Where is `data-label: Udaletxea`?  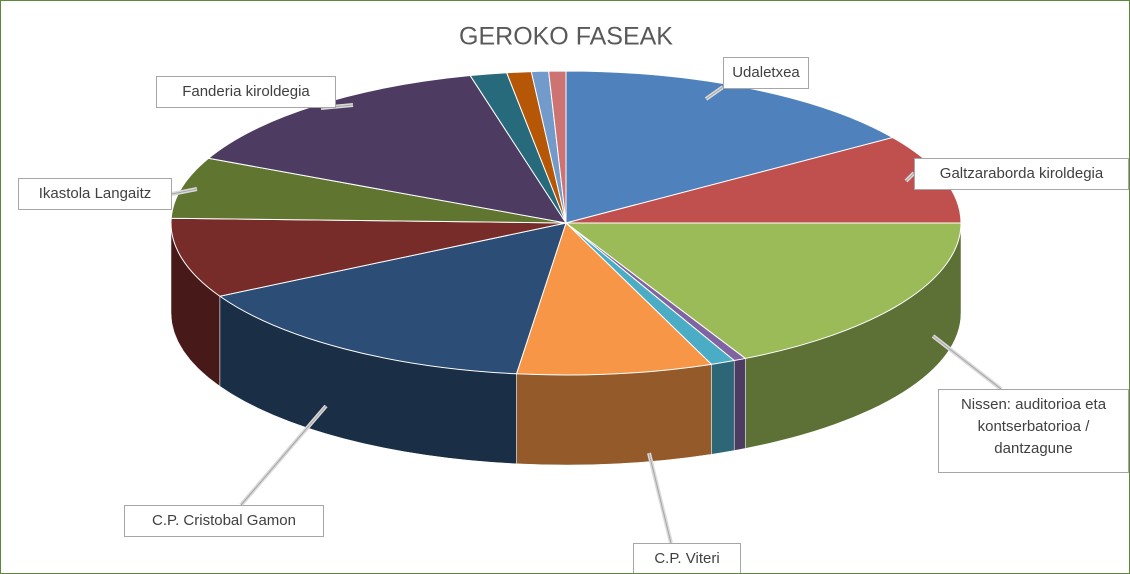
data-label: Udaletxea is located at coordinates (766, 73).